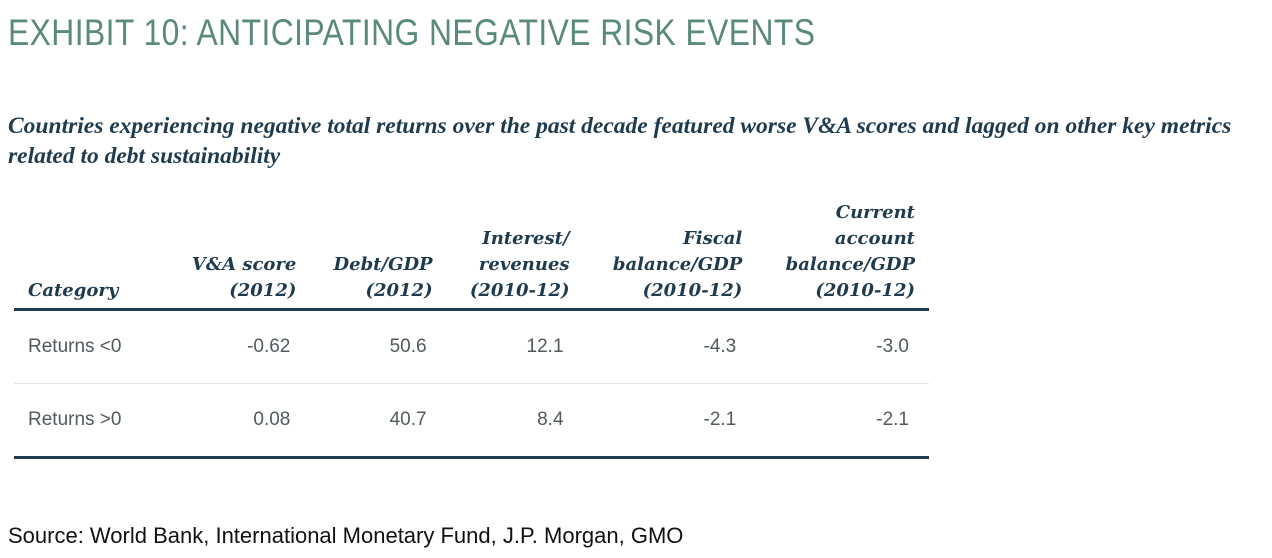 The width and height of the screenshot is (1272, 558). I want to click on table-cell: Returns <0, so click(91, 346).